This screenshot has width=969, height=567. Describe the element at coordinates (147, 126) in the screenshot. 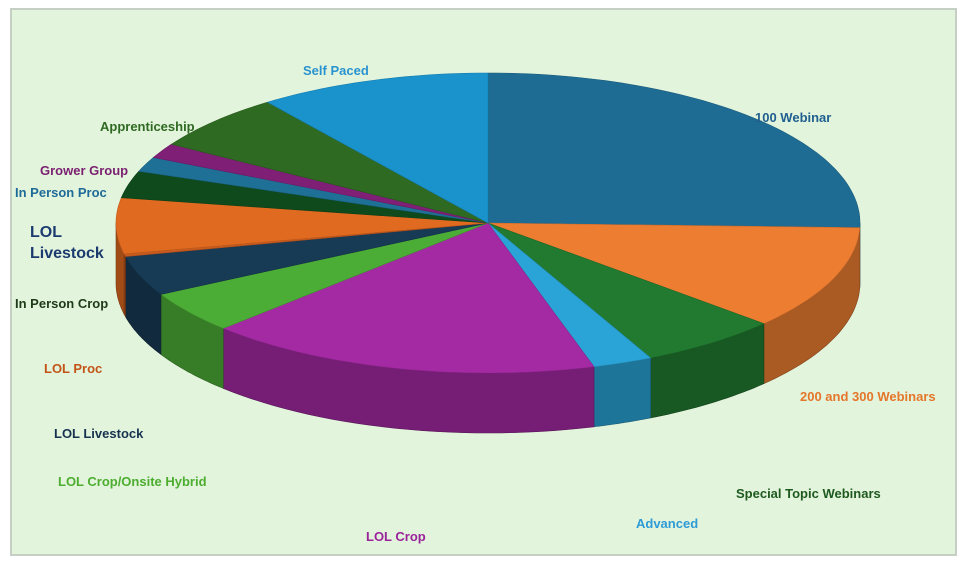

I see `label-apprenticeship: Apprenticeship` at that location.